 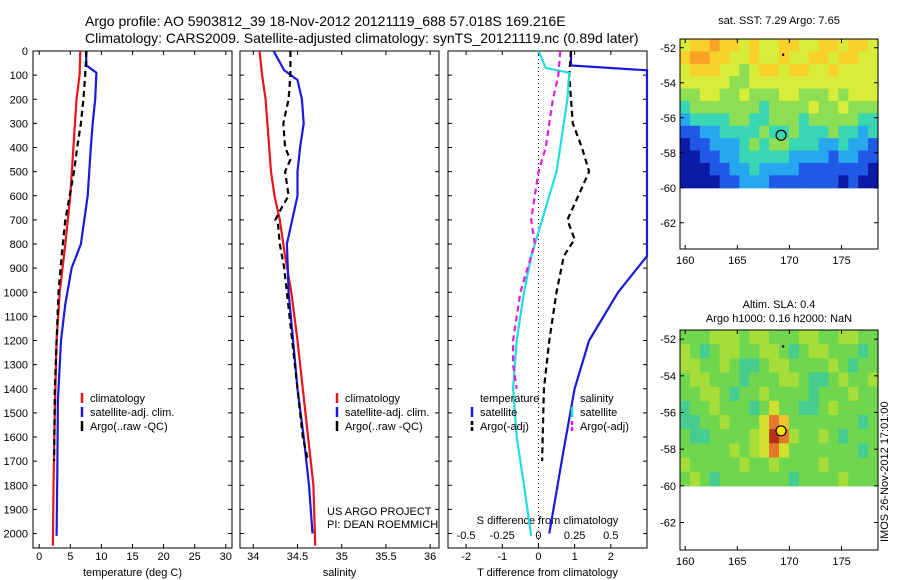 What do you see at coordinates (597, 399) in the screenshot?
I see `legend-heading: salinity` at bounding box center [597, 399].